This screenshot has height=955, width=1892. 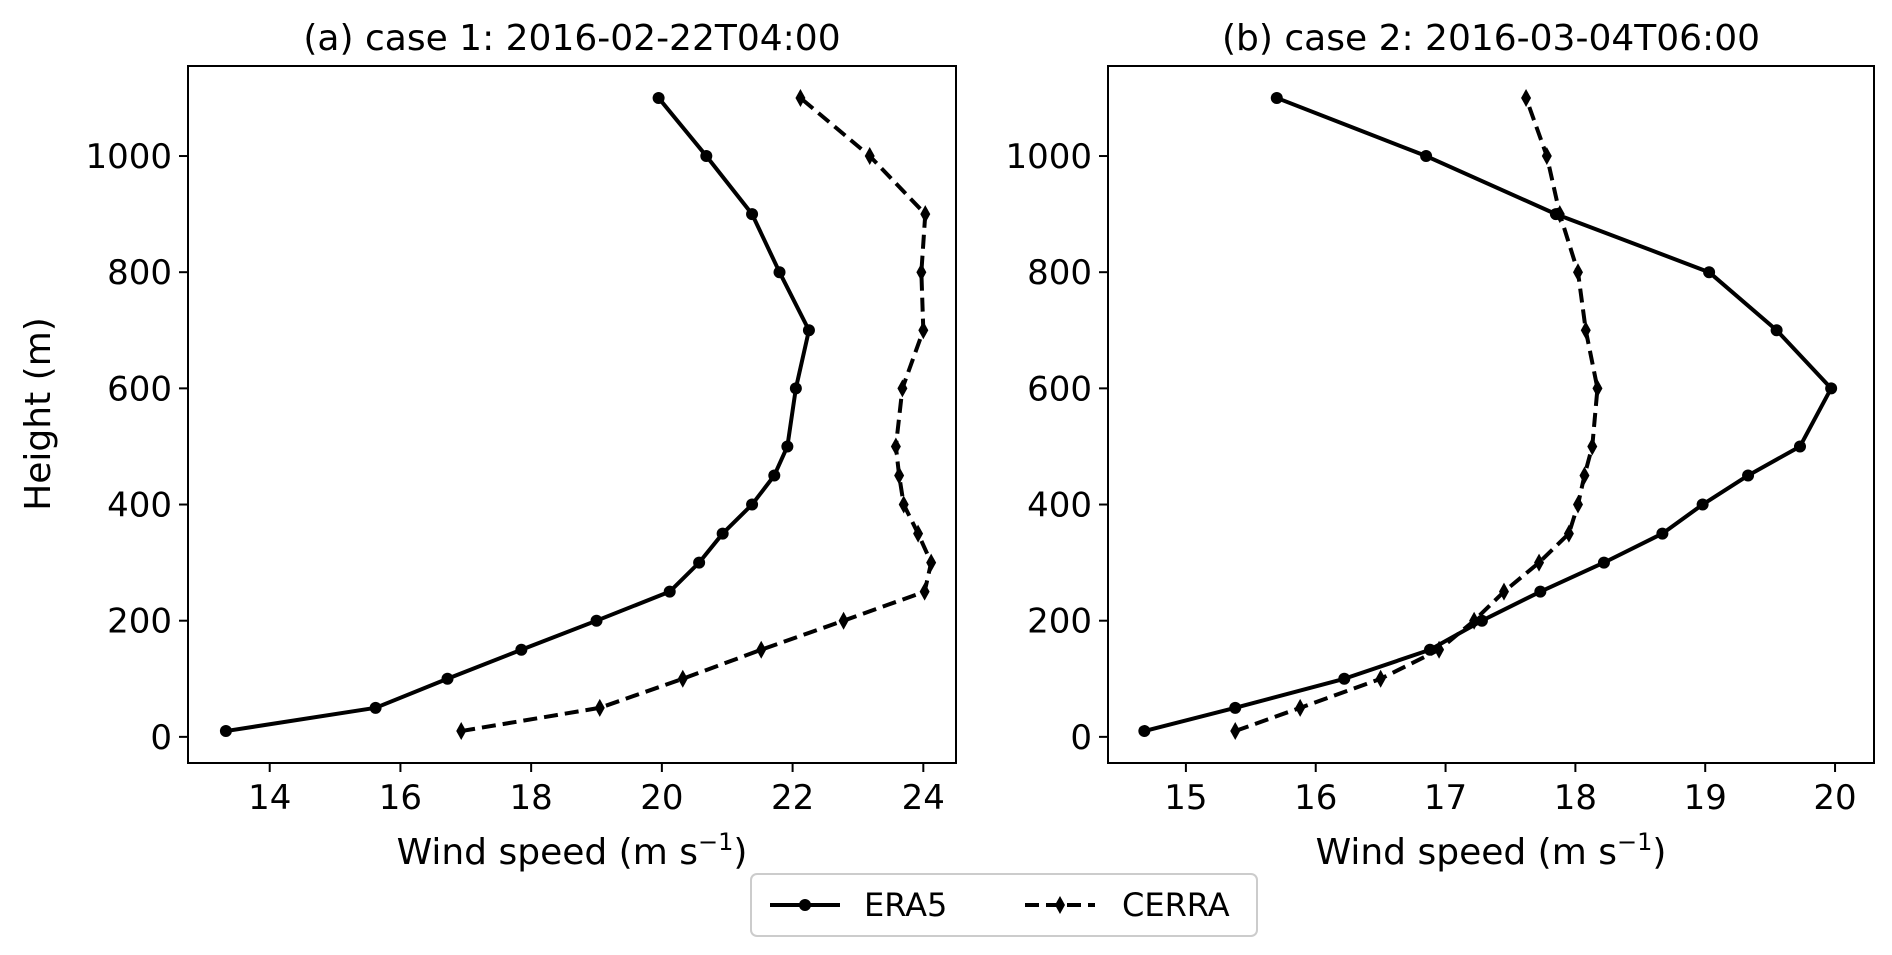 What do you see at coordinates (1048, 157) in the screenshot?
I see `y-tick-label-b-5: 1000` at bounding box center [1048, 157].